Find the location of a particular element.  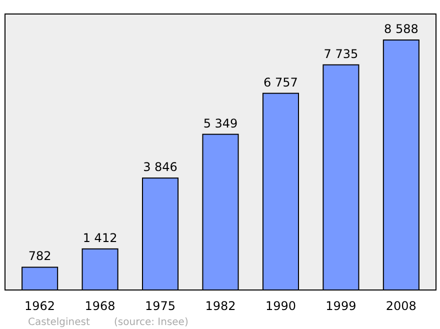

x-tick-label: 1990 is located at coordinates (280, 306).